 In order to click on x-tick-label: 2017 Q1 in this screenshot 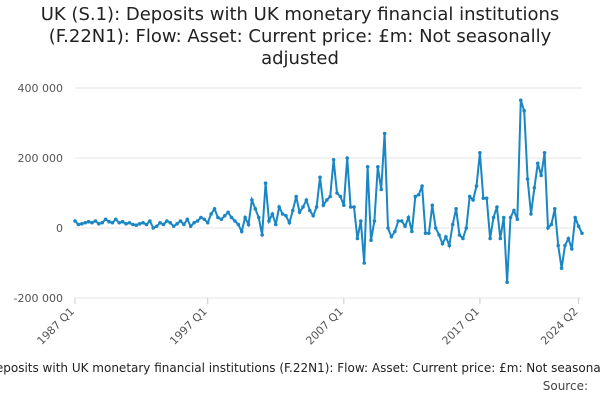, I will do `click(461, 326)`.